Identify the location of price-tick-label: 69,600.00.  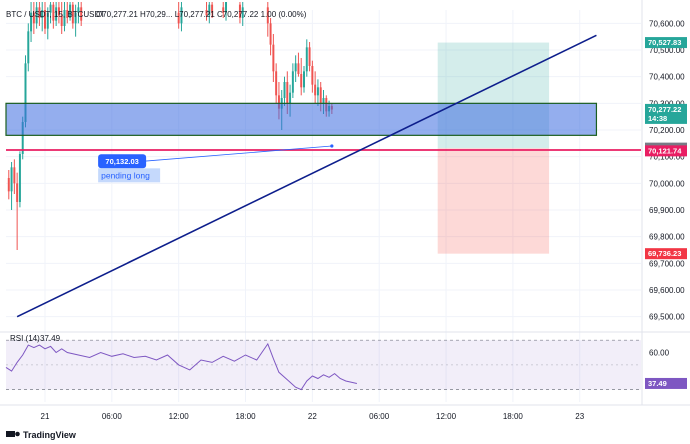
(667, 290).